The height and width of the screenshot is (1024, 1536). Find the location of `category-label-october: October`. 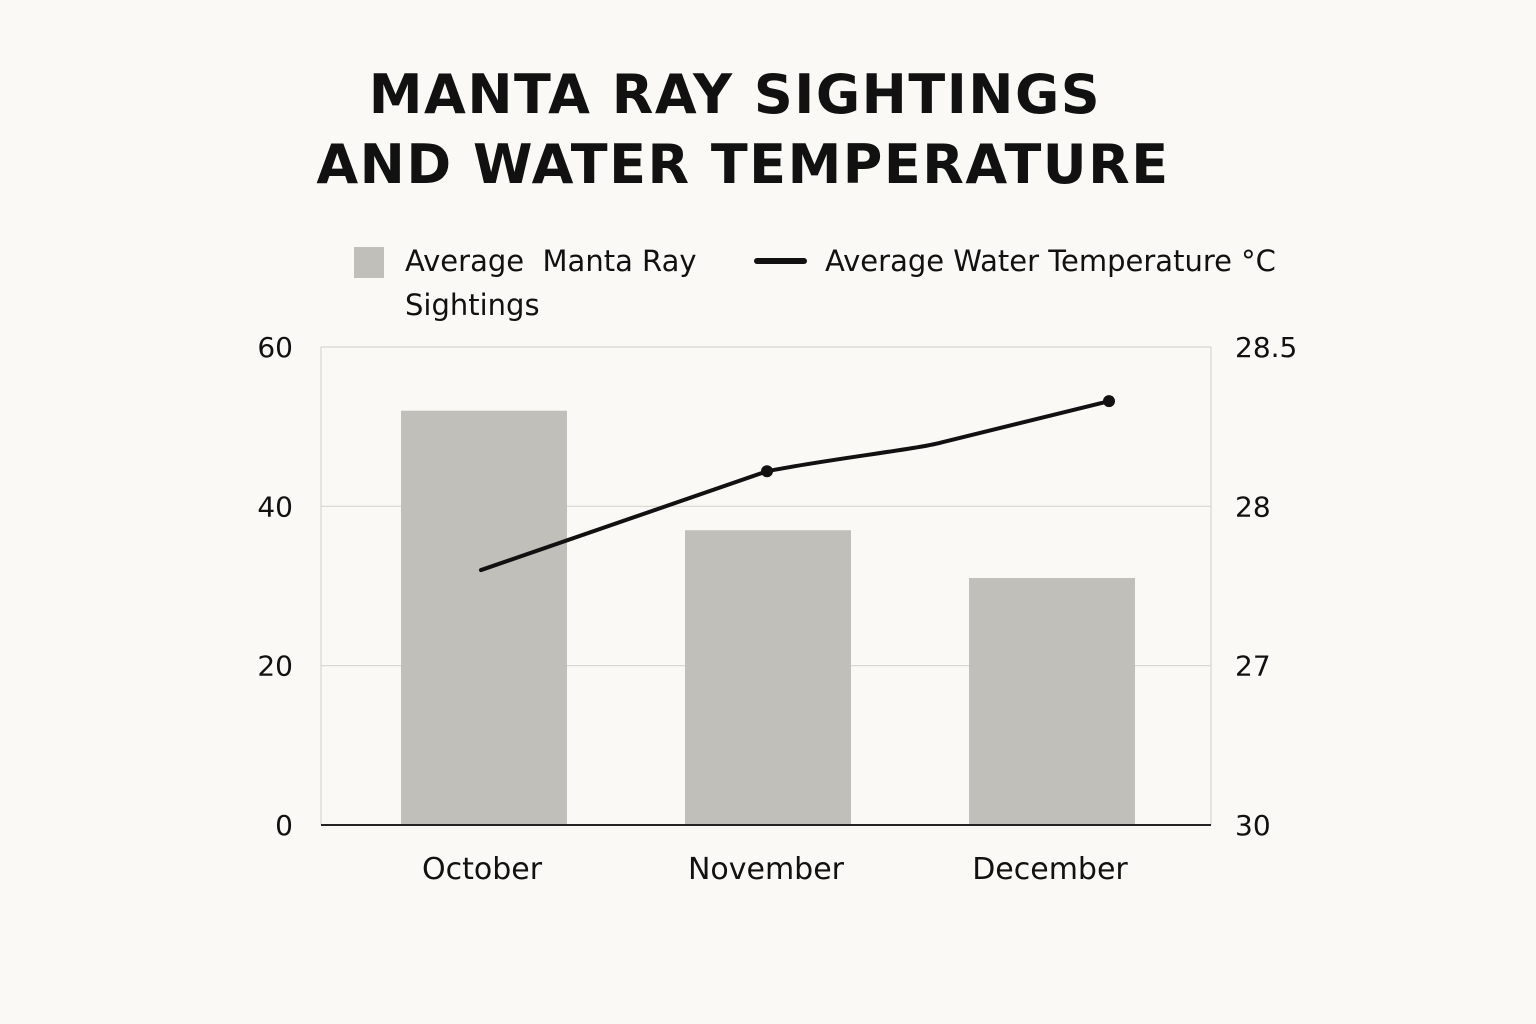

category-label-october: October is located at coordinates (482, 869).